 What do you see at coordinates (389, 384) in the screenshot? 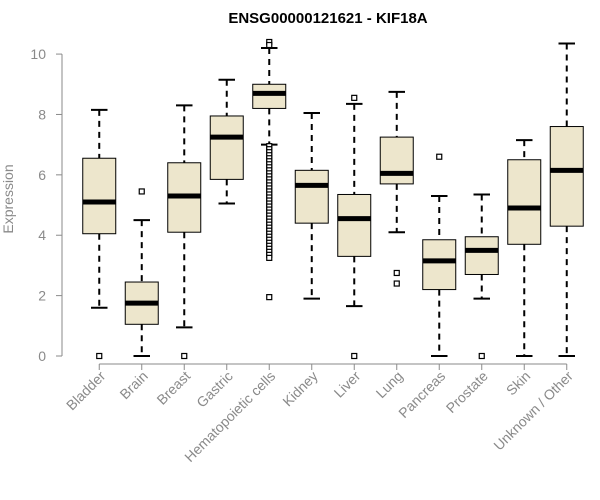
I see `x-tick-label: Lung` at bounding box center [389, 384].